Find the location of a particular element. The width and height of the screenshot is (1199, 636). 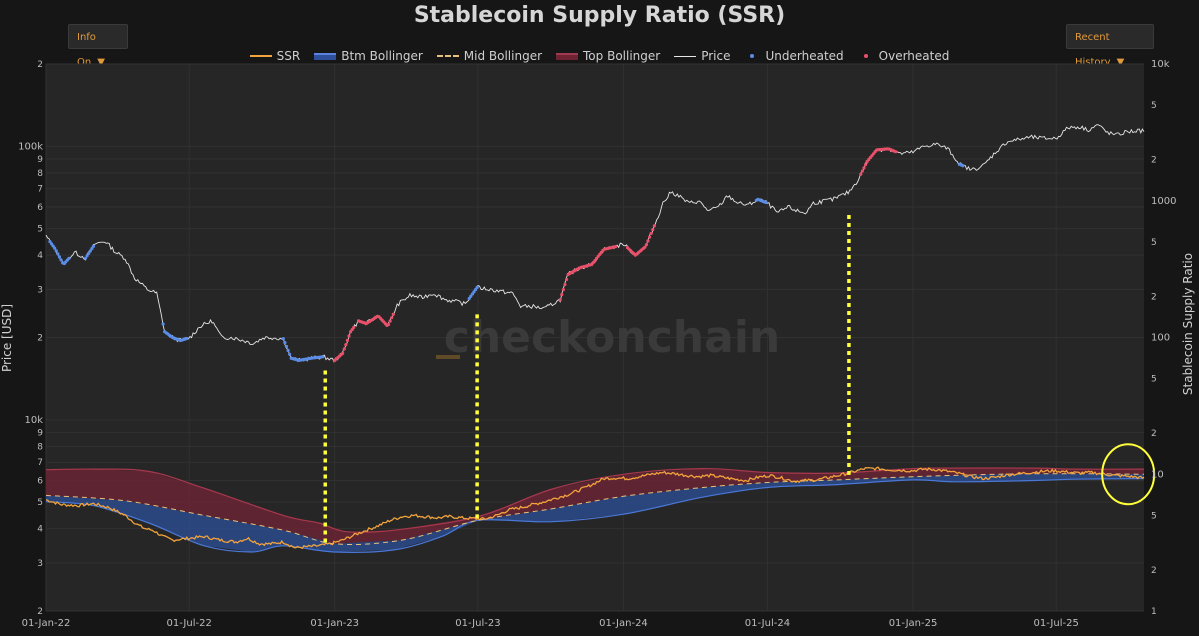

y-left-tick-label: 7 is located at coordinates (40, 190).